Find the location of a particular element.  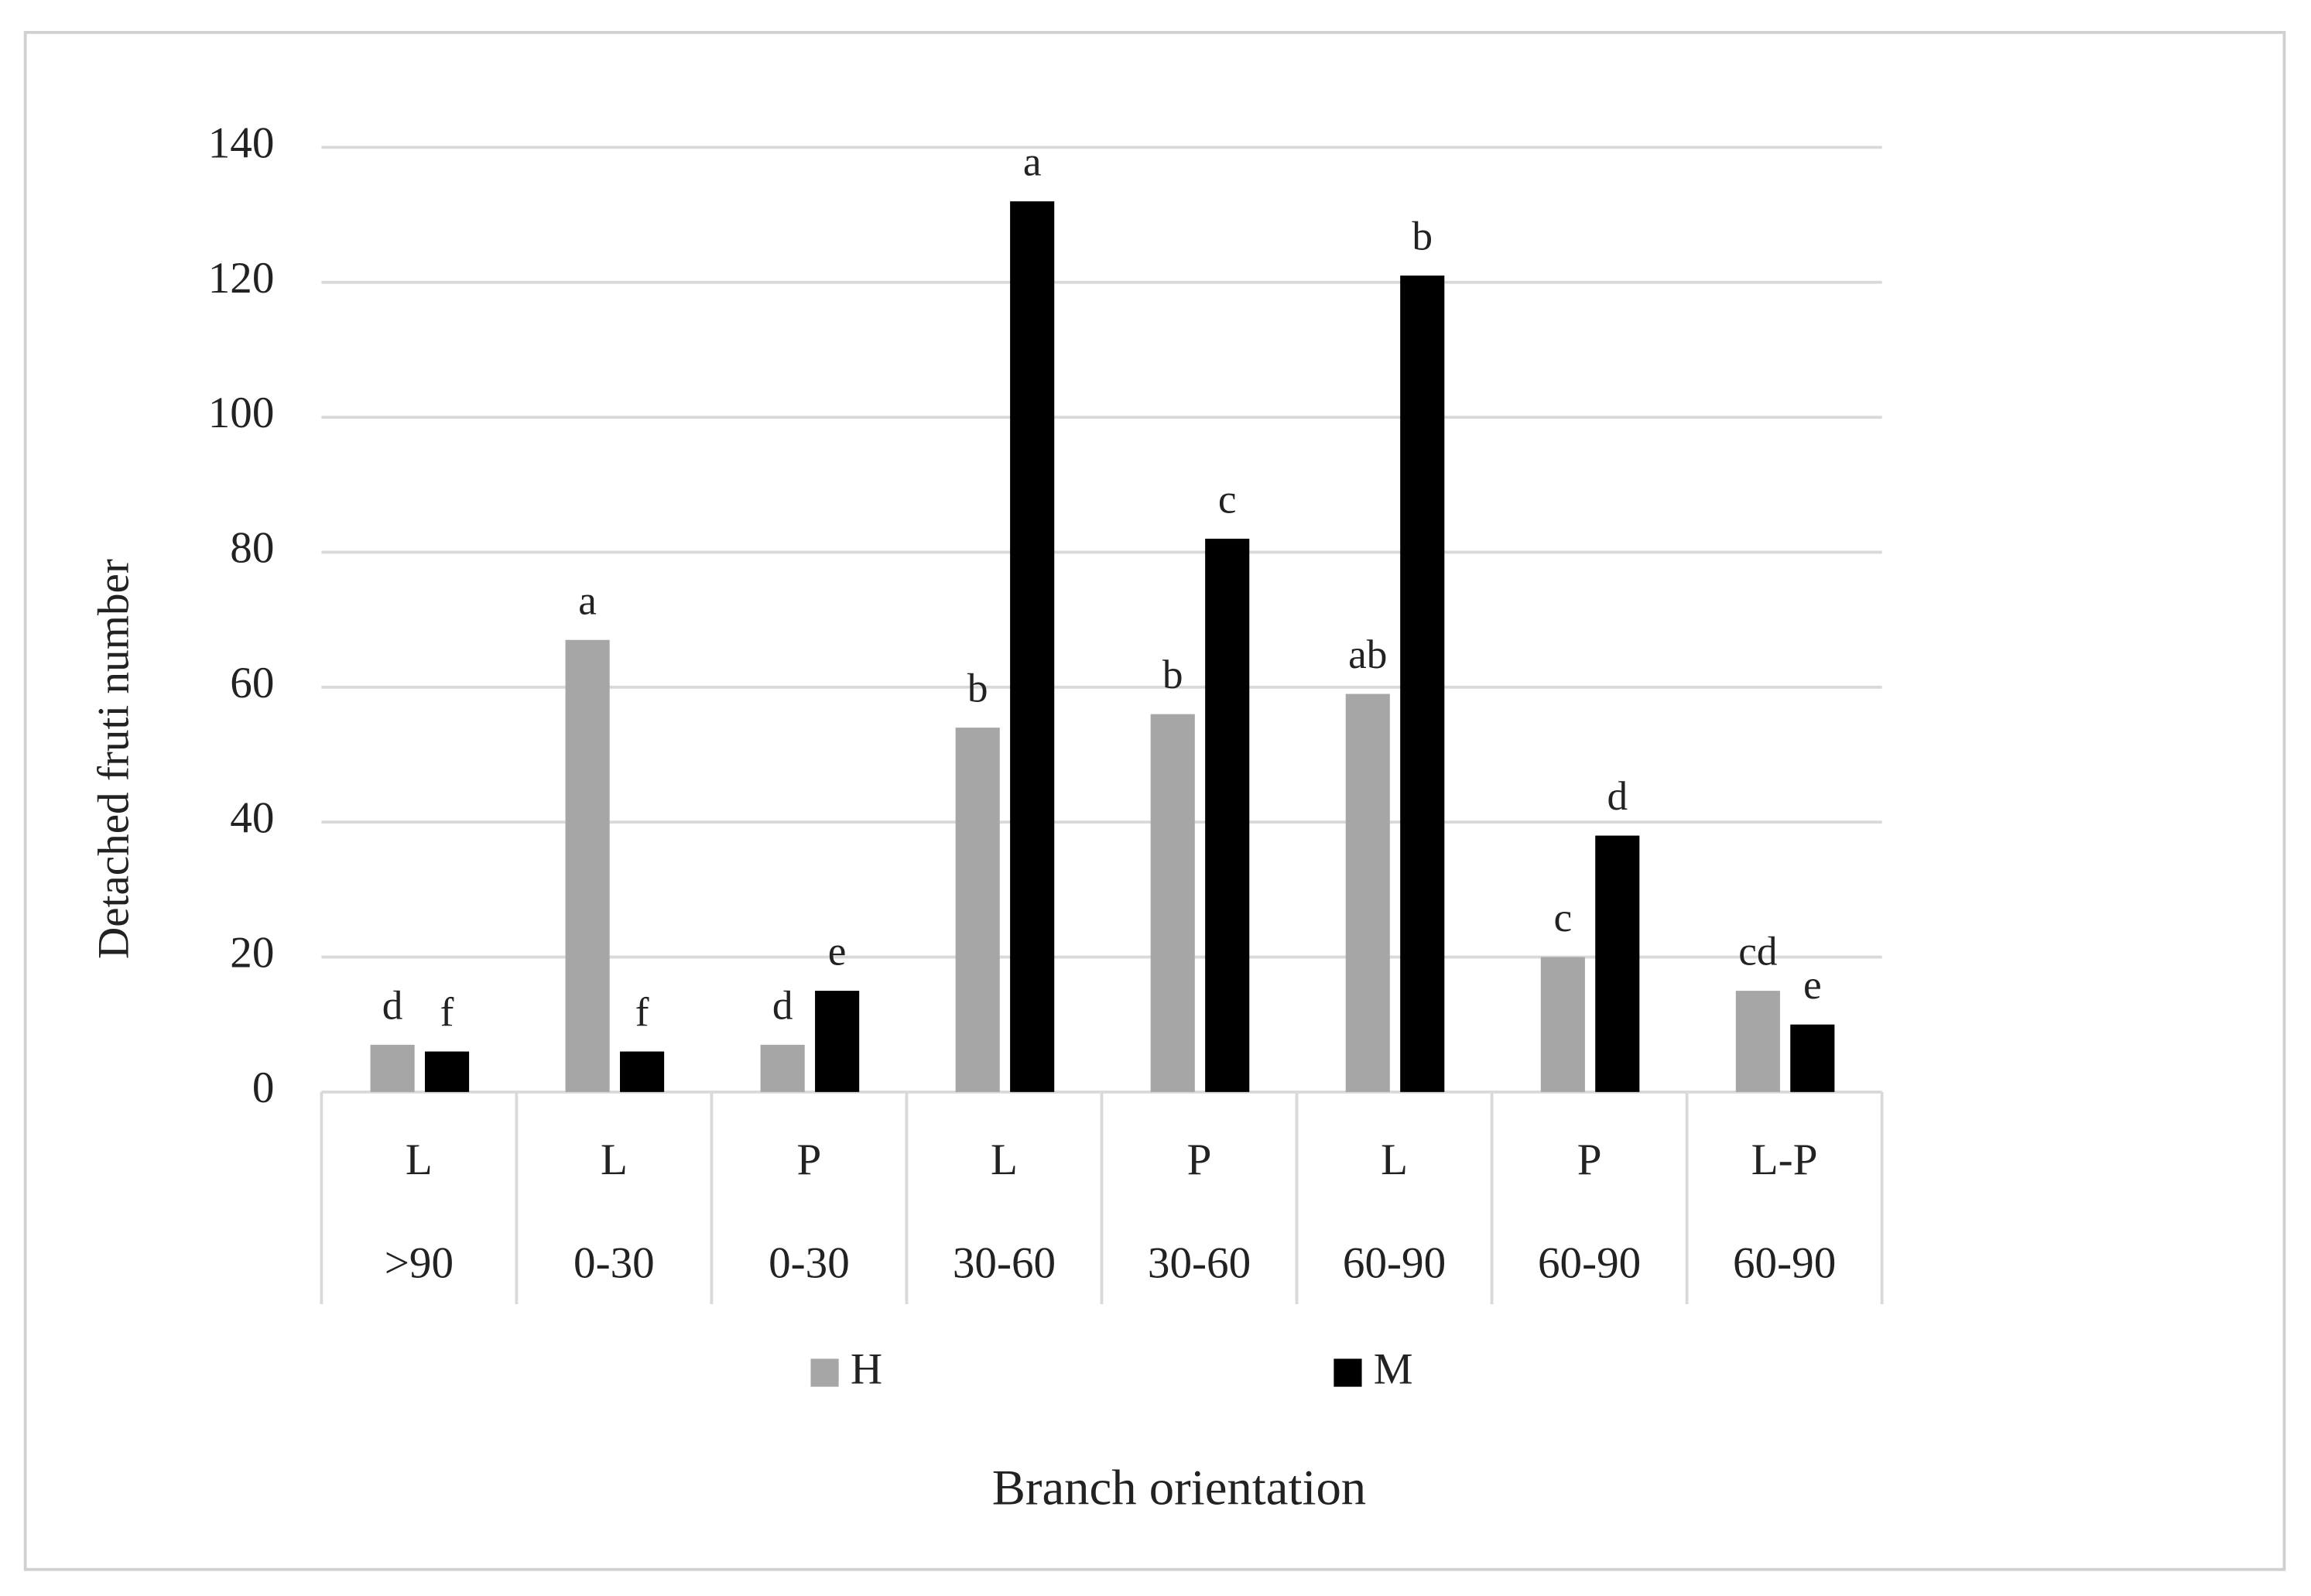

y-tick-label: 20 is located at coordinates (252, 953).